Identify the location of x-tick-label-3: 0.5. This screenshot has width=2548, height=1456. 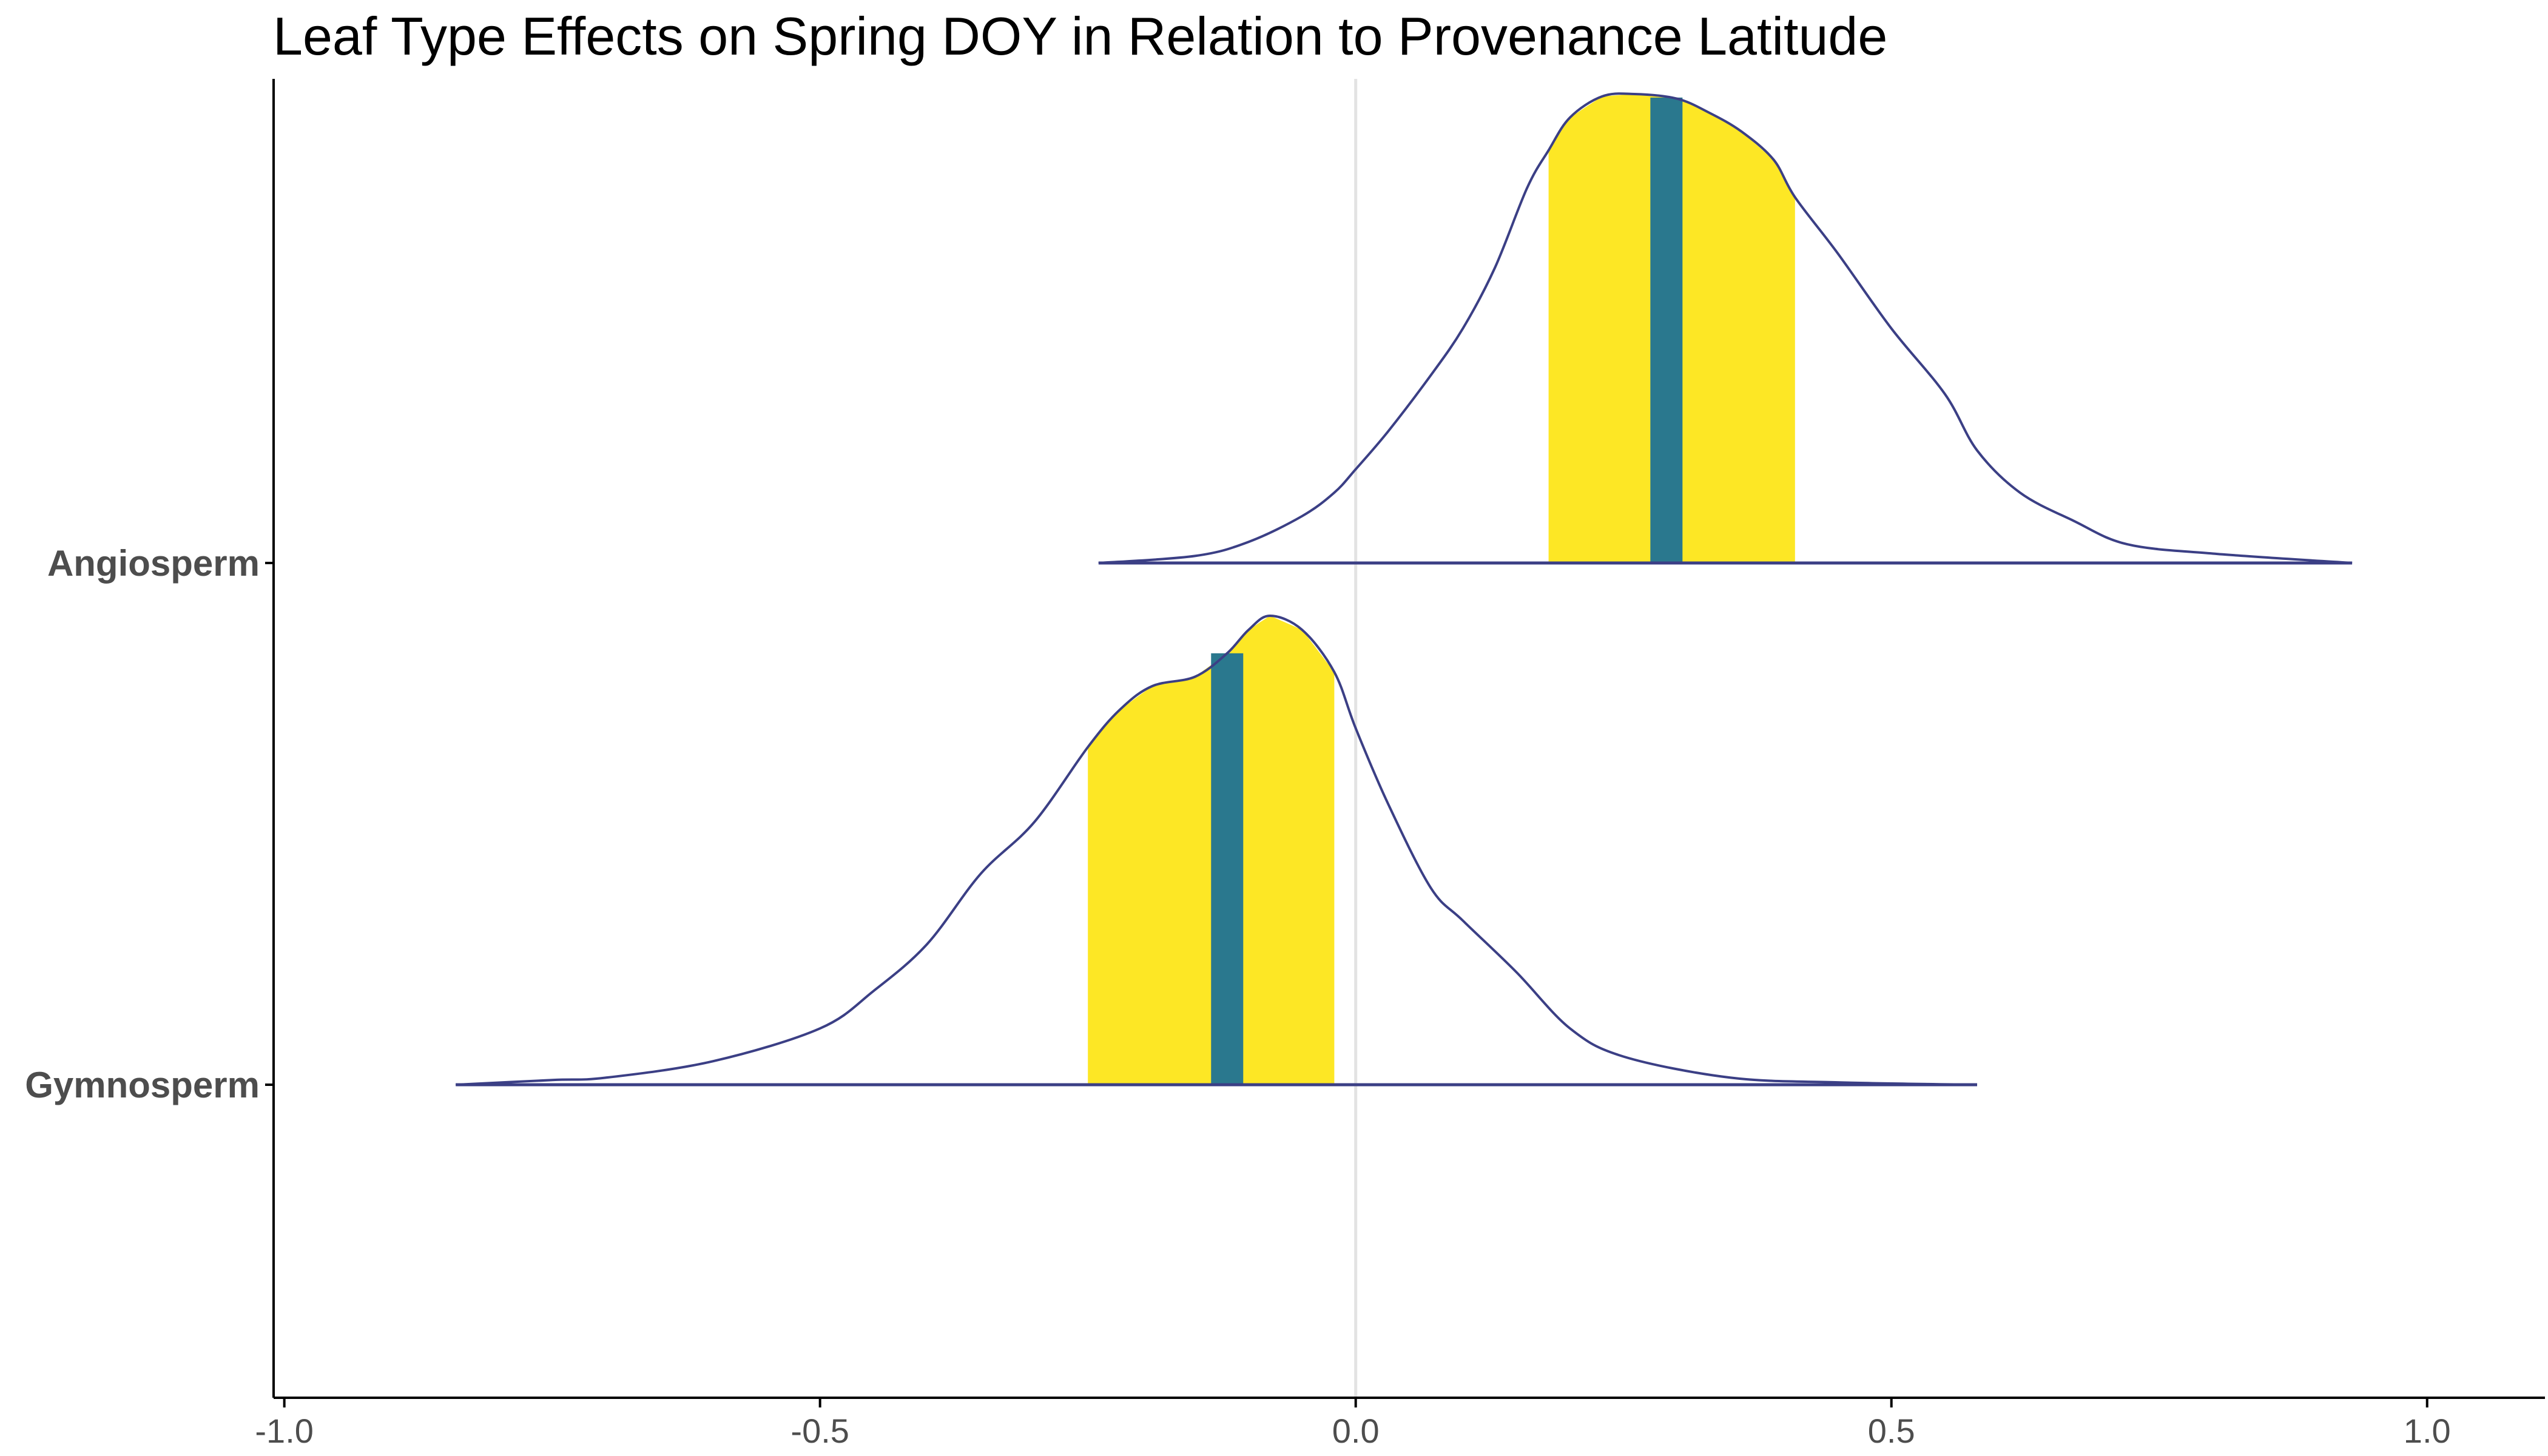
(1891, 1431).